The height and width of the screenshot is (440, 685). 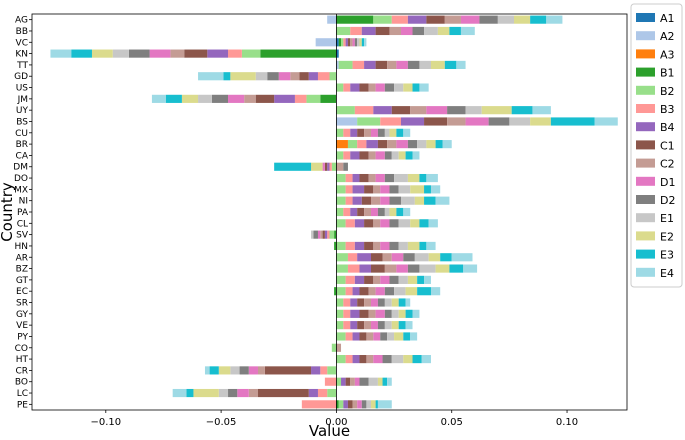 I want to click on bar-us-c1, so click(x=364, y=87).